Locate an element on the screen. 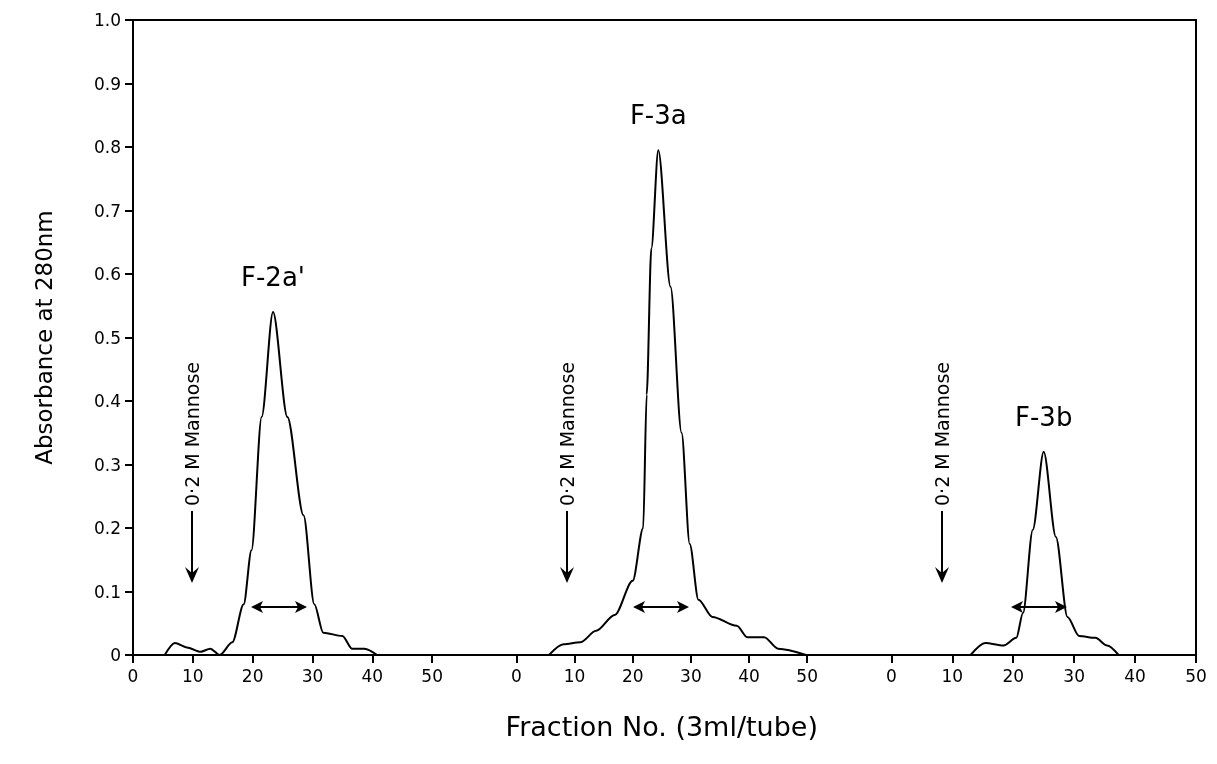 The width and height of the screenshot is (1217, 764). y-tick-label: 0 is located at coordinates (115, 655).